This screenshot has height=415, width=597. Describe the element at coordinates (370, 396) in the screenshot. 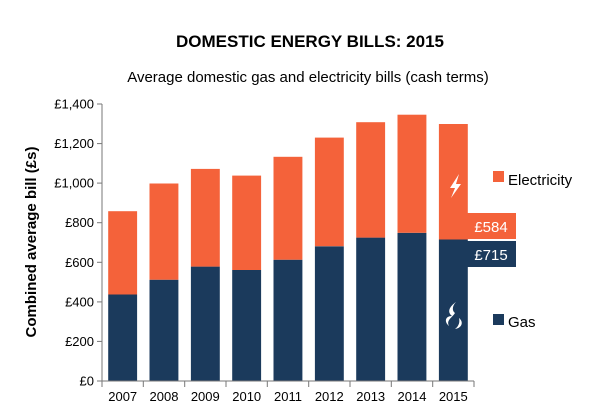

I see `x-tick-label-2013: 2013` at that location.